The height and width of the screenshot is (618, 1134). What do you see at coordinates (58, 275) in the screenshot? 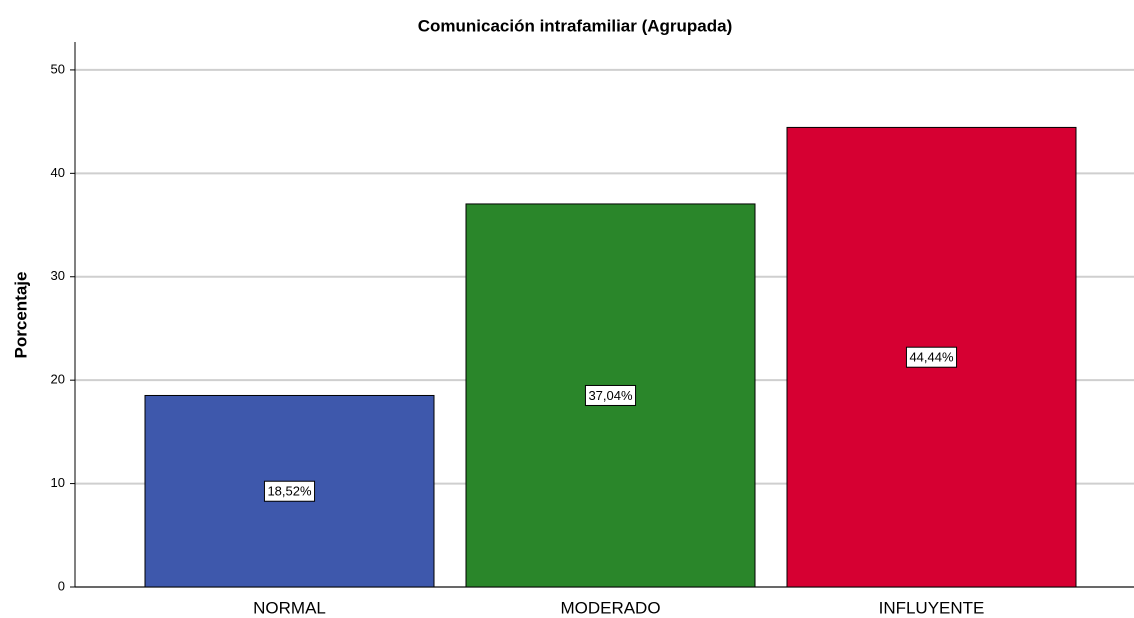
I see `y-tick-label: 30` at bounding box center [58, 275].